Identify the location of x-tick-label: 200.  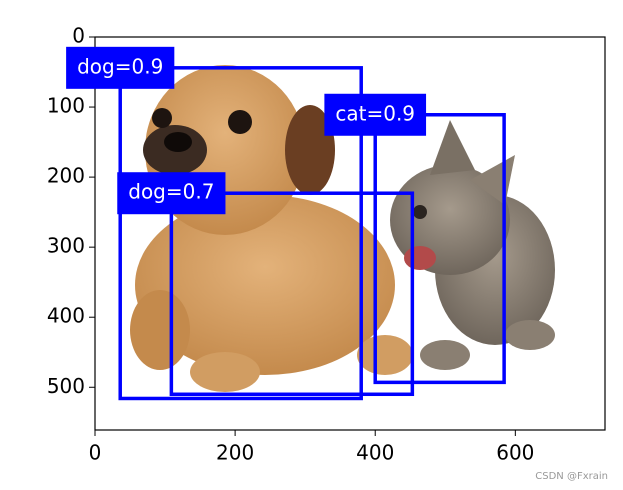
(235, 453).